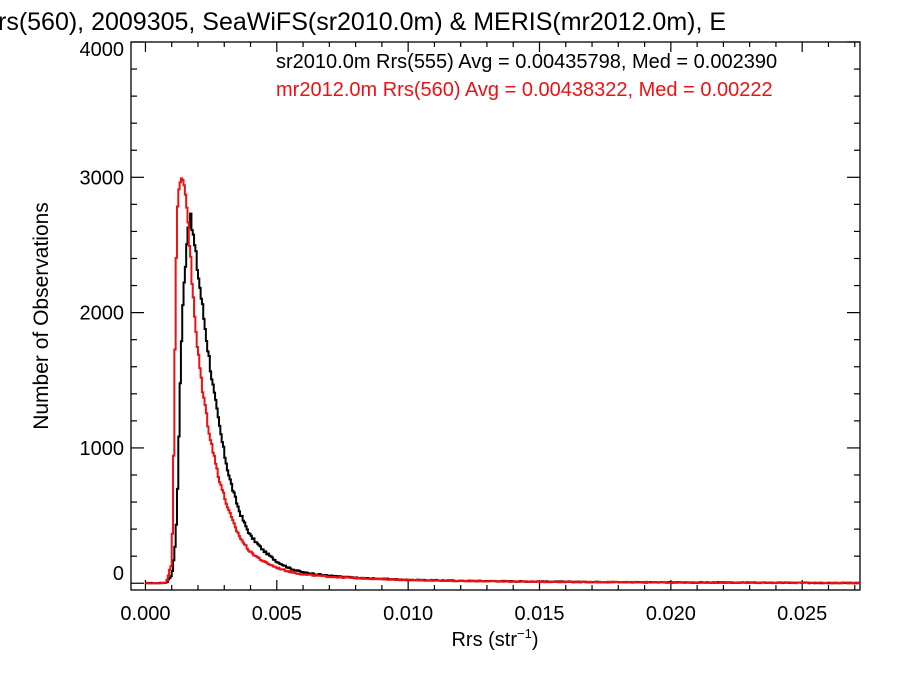  I want to click on x-axis-label-exponent: −1, so click(524, 633).